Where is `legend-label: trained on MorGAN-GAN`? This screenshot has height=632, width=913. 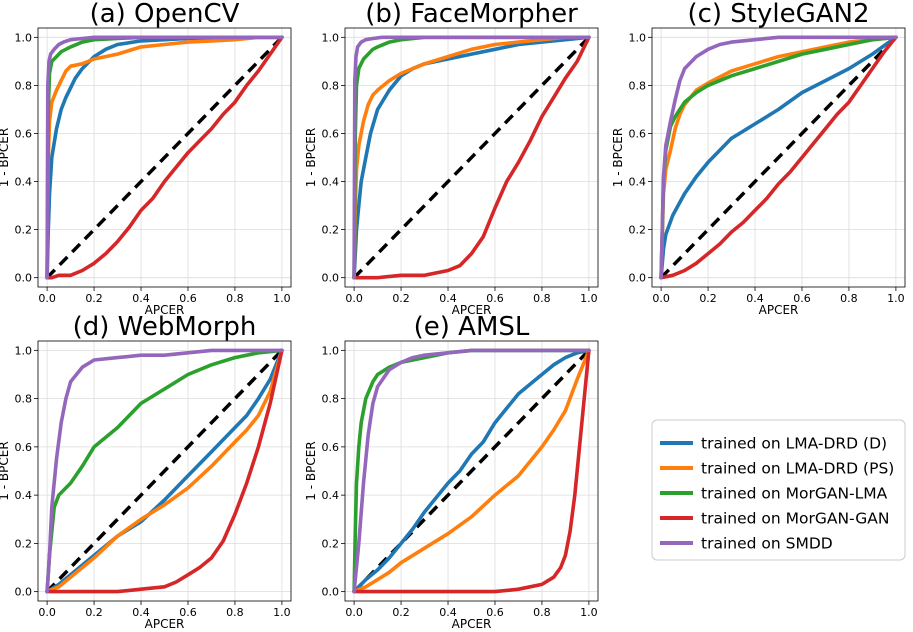
legend-label: trained on MorGAN-GAN is located at coordinates (795, 519).